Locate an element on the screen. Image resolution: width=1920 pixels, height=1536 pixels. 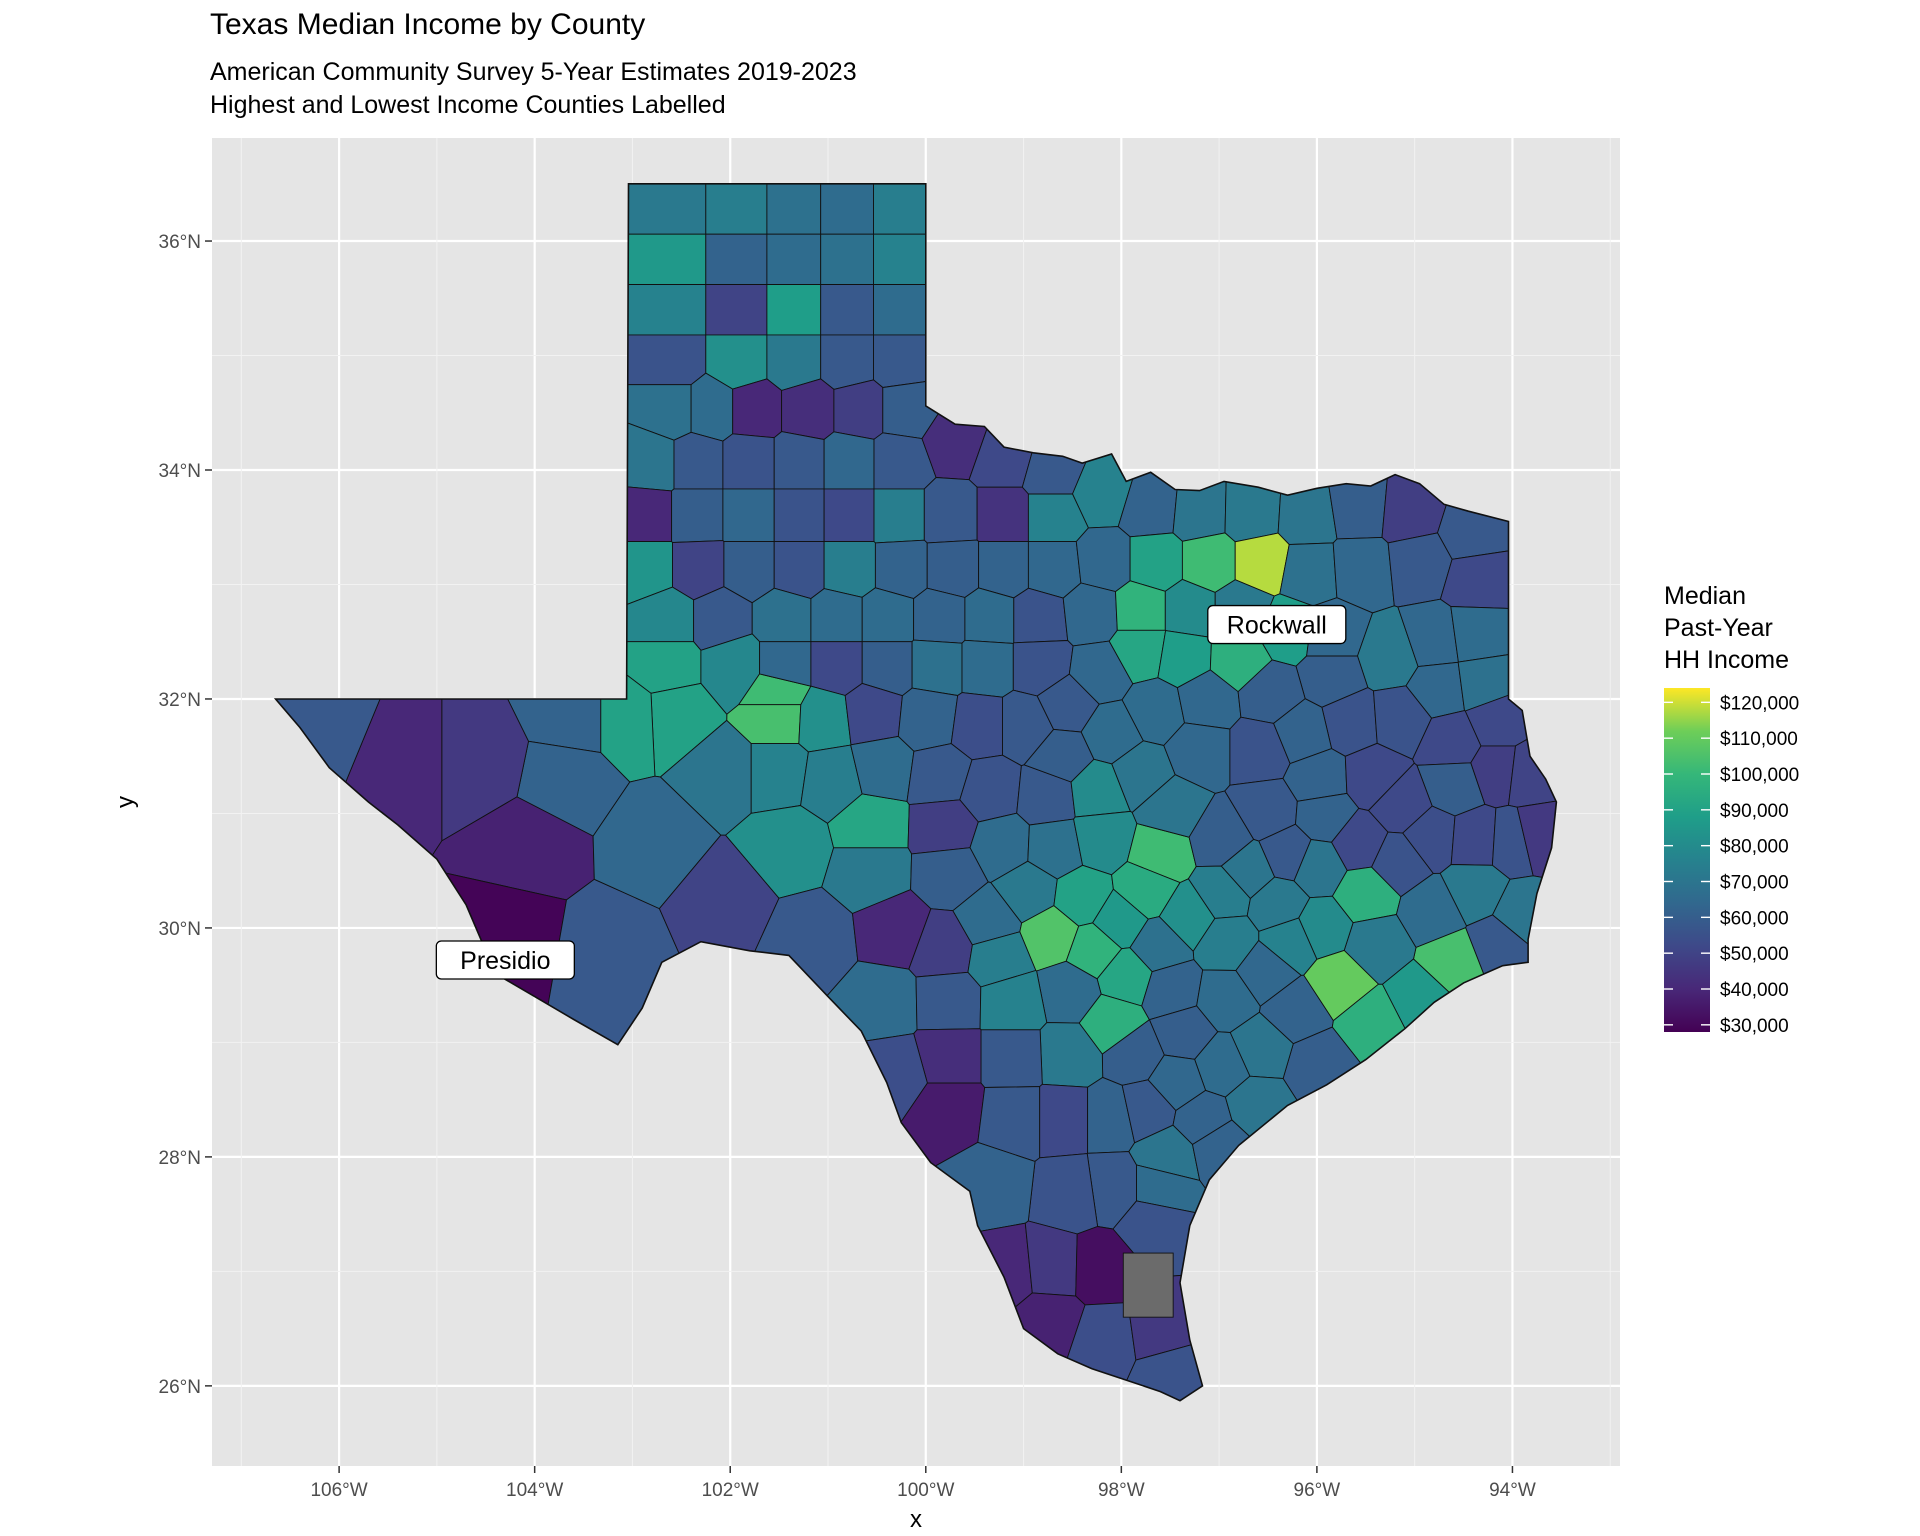
county-palo-pinto is located at coordinates (1090, 614).